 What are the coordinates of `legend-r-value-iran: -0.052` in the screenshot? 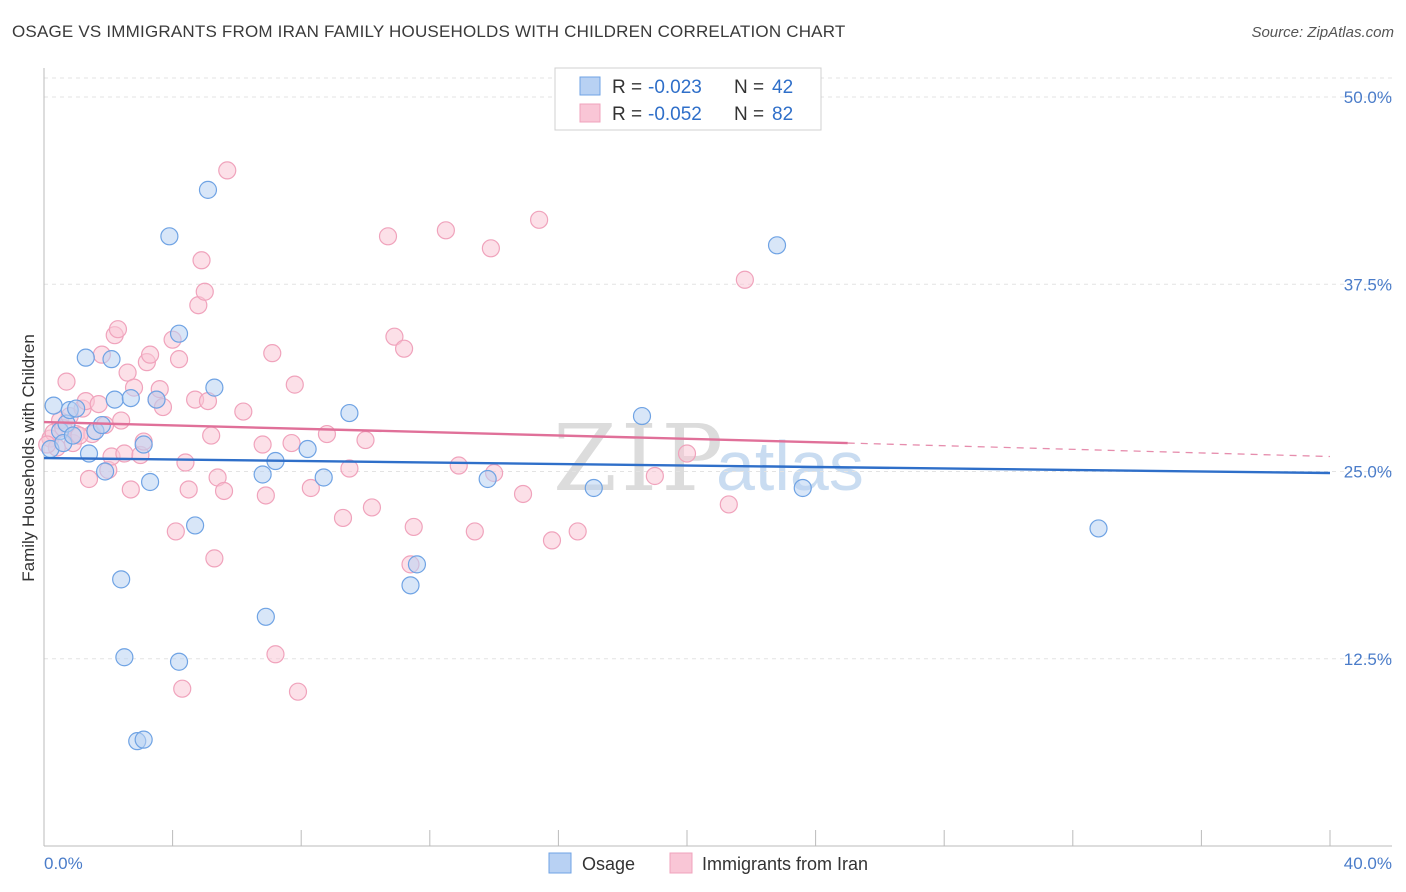 It's located at (675, 114).